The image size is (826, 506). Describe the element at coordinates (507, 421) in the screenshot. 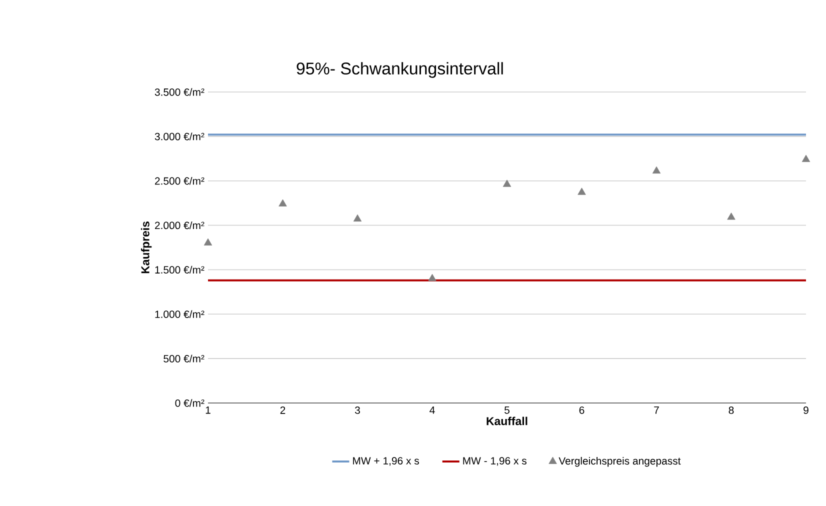

I see `x-axis-title: Kauffall` at that location.